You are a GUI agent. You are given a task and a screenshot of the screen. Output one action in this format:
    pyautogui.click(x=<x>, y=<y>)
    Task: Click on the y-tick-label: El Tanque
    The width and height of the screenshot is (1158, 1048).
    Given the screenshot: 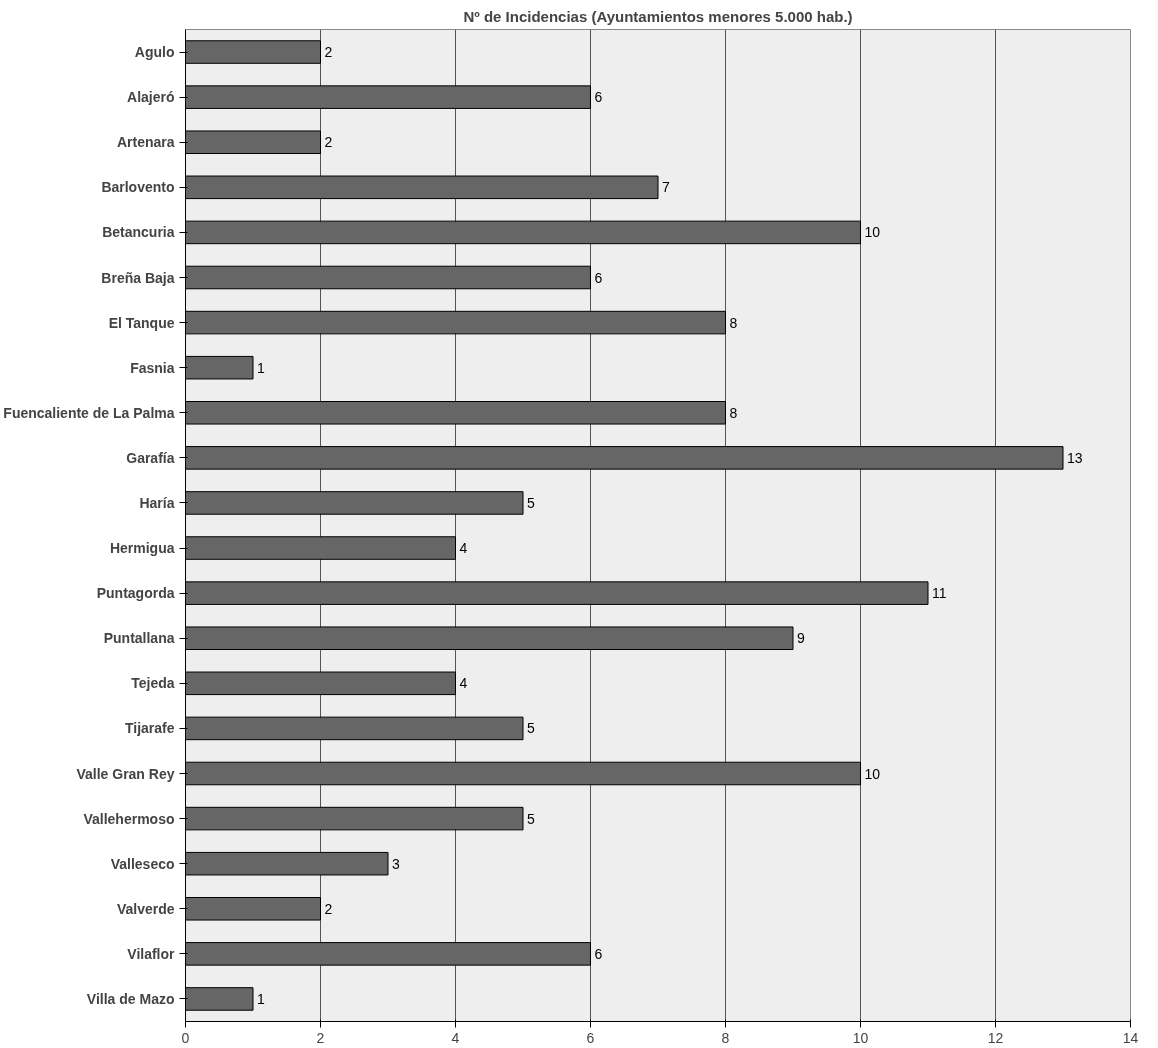 What is the action you would take?
    pyautogui.click(x=141, y=322)
    